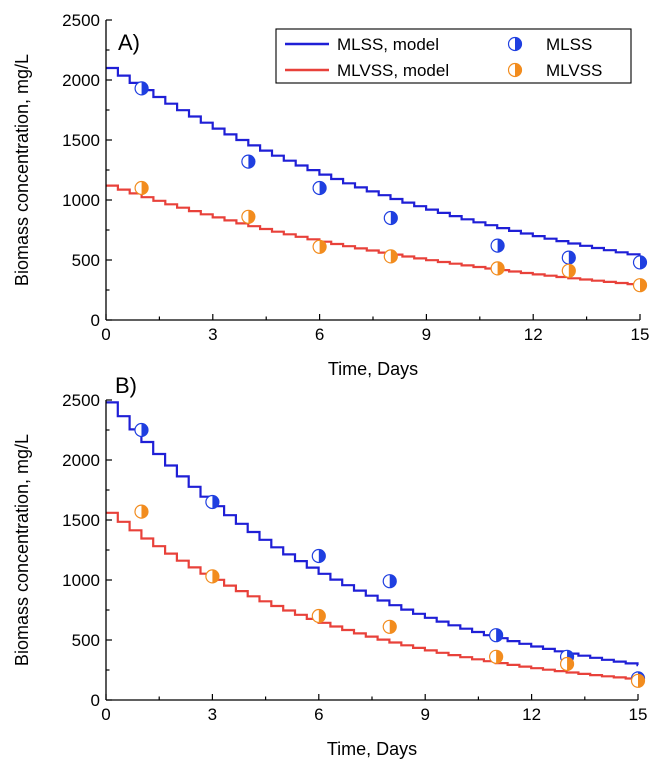 Image resolution: width=654 pixels, height=759 pixels. I want to click on legend-item: MLSS, so click(549, 44).